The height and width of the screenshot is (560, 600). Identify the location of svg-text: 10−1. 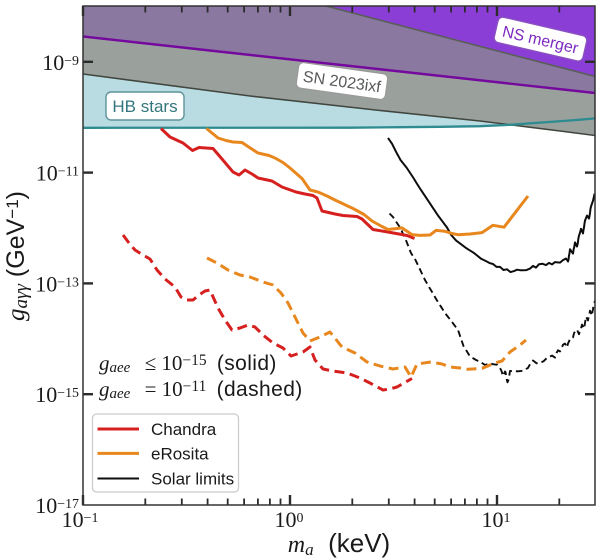
(80, 519).